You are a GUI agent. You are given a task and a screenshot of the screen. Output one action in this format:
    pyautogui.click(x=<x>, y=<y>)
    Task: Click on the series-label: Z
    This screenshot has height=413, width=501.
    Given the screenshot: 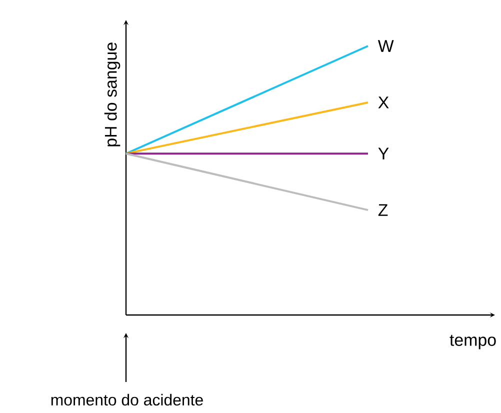 What is the action you would take?
    pyautogui.click(x=383, y=210)
    